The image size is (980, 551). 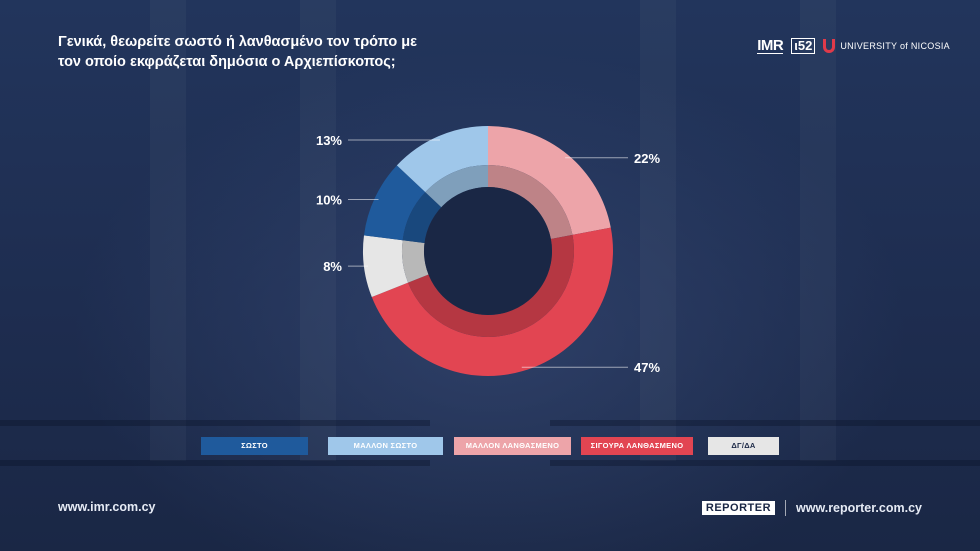 I want to click on footer-right: REPORTER www.reporter.com.cy, so click(x=811, y=508).